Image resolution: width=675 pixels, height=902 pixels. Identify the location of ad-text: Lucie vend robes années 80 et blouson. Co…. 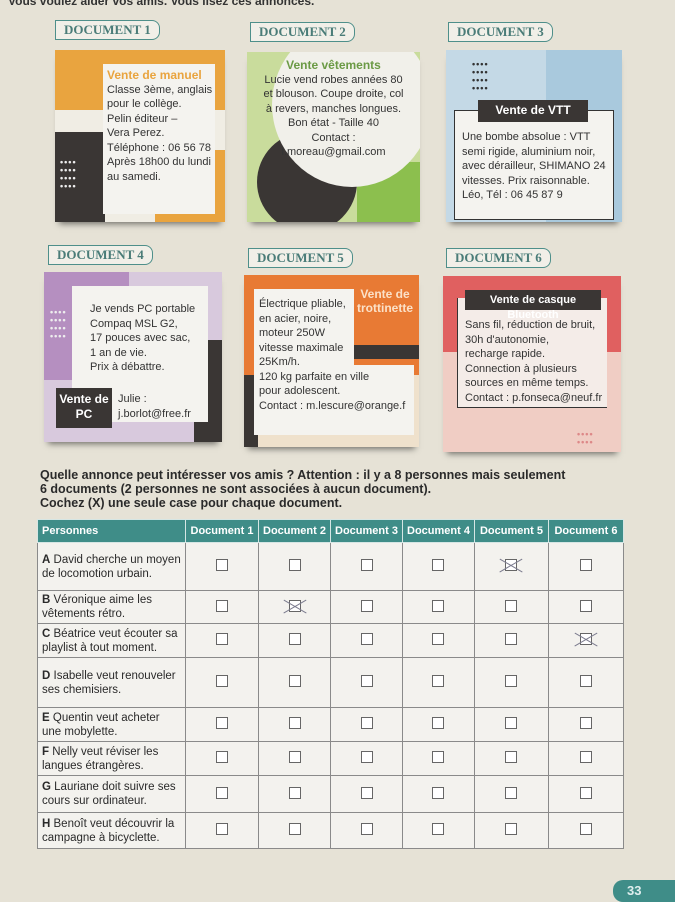
(333, 116).